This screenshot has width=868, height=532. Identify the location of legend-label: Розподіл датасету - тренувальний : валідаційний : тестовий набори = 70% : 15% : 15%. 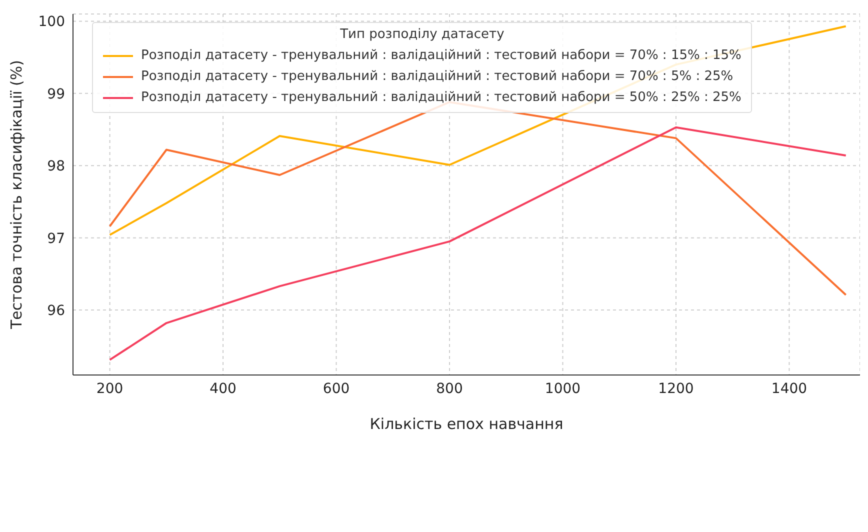
(441, 56).